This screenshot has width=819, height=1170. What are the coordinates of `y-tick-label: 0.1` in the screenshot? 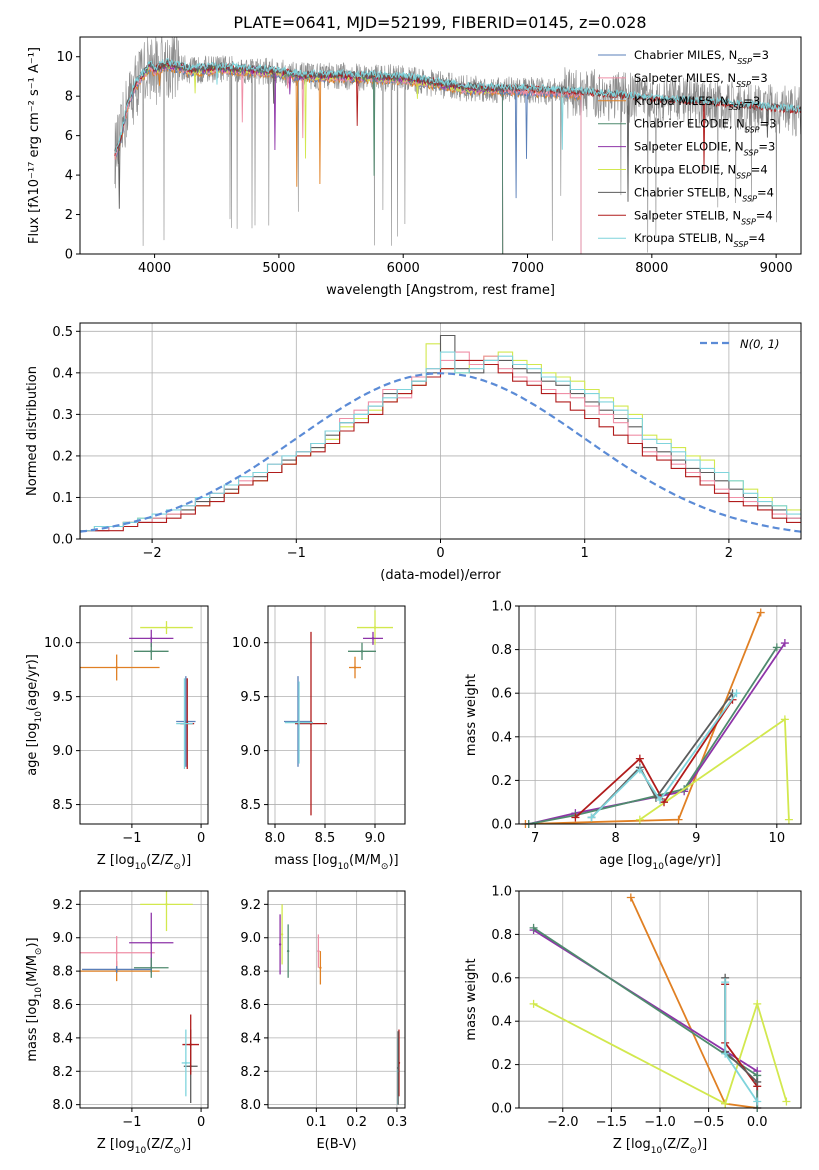 It's located at (62, 498).